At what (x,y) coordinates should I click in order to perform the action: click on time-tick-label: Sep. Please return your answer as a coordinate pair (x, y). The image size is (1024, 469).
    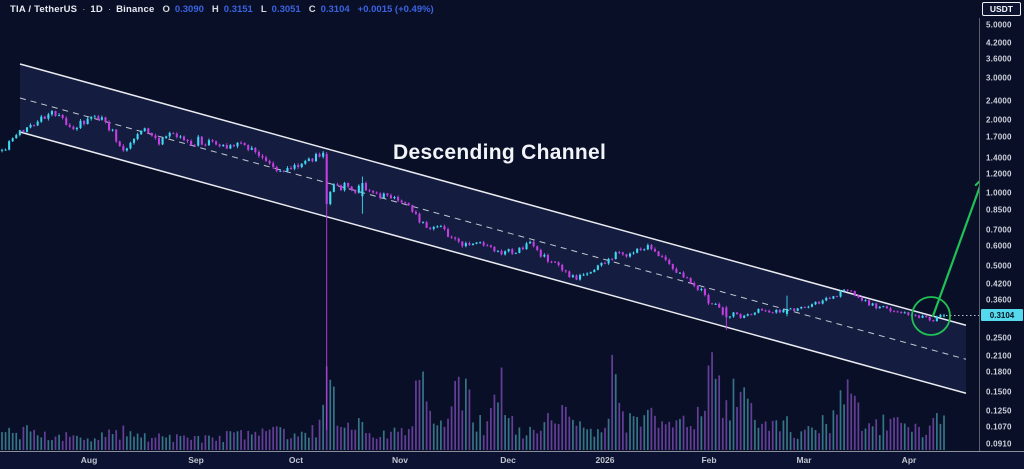
    Looking at the image, I should click on (196, 460).